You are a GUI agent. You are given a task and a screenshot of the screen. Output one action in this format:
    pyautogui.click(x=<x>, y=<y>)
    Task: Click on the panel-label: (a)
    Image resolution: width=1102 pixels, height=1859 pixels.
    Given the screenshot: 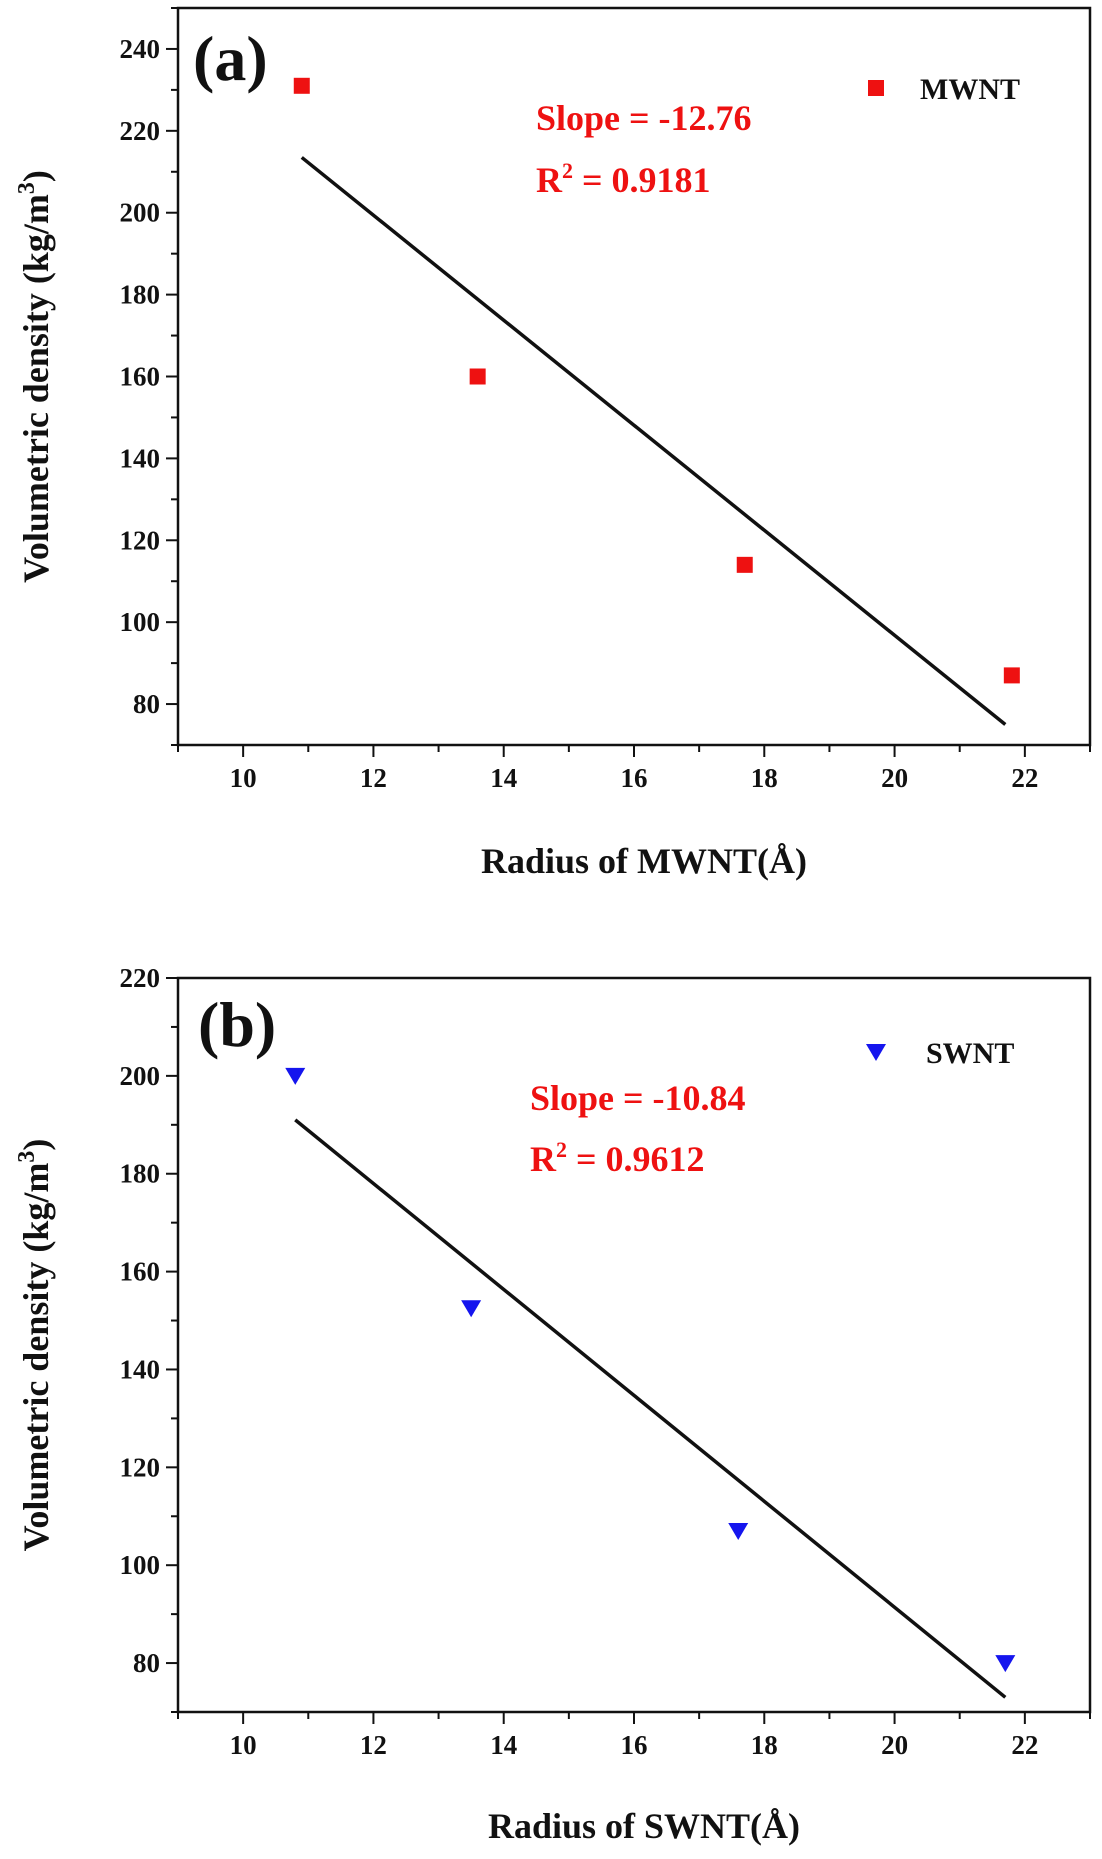 What is the action you would take?
    pyautogui.click(x=230, y=58)
    